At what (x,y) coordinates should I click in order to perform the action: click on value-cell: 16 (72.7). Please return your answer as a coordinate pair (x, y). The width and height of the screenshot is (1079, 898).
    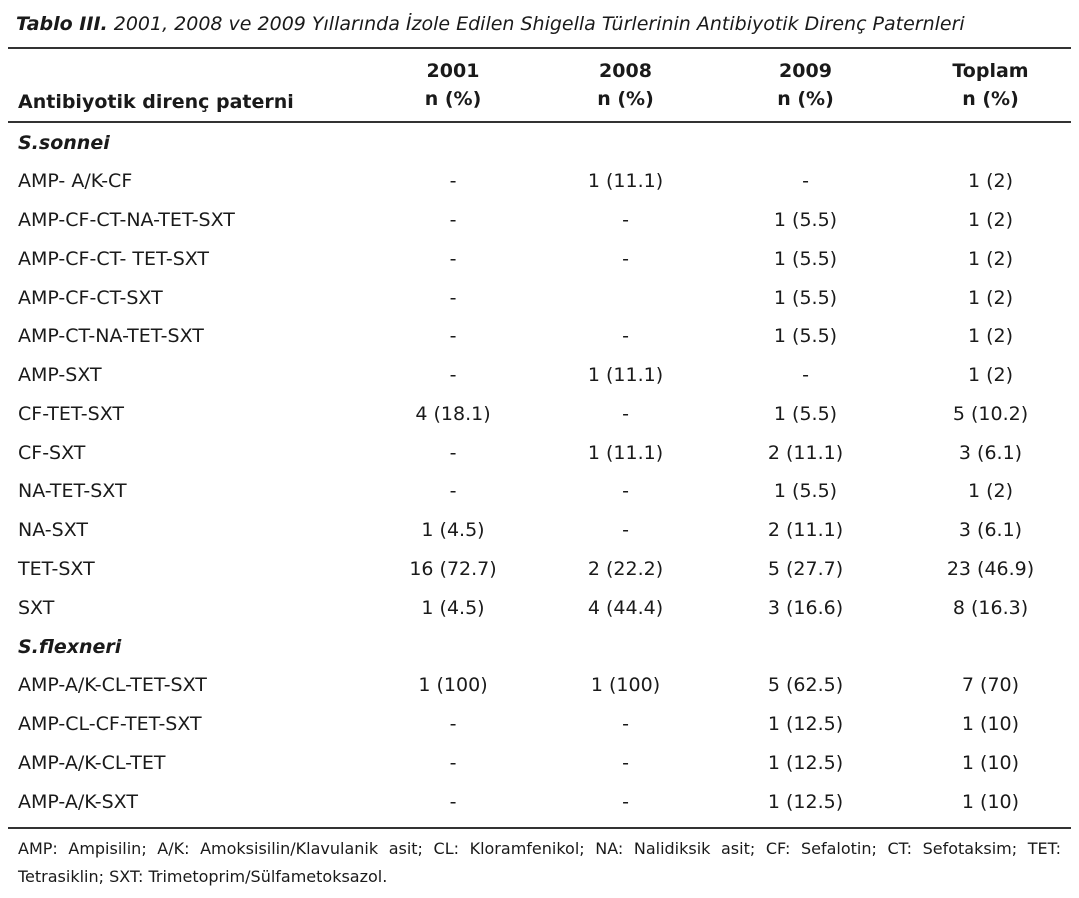
    Looking at the image, I should click on (453, 568).